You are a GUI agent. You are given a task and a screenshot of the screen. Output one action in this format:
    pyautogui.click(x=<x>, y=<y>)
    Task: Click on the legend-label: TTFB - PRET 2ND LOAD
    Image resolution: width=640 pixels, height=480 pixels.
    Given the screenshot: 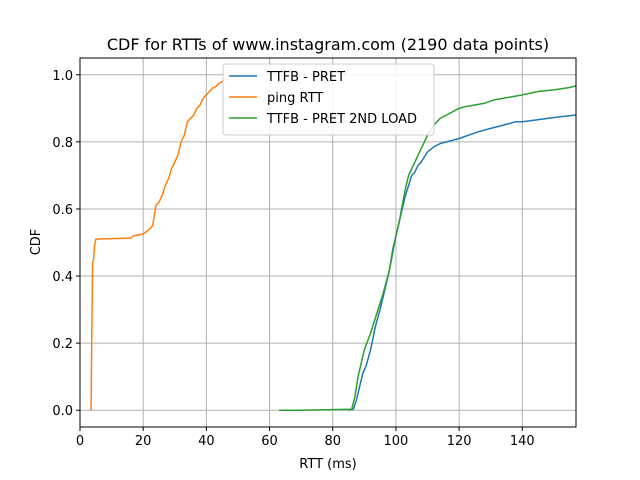 What is the action you would take?
    pyautogui.click(x=341, y=119)
    